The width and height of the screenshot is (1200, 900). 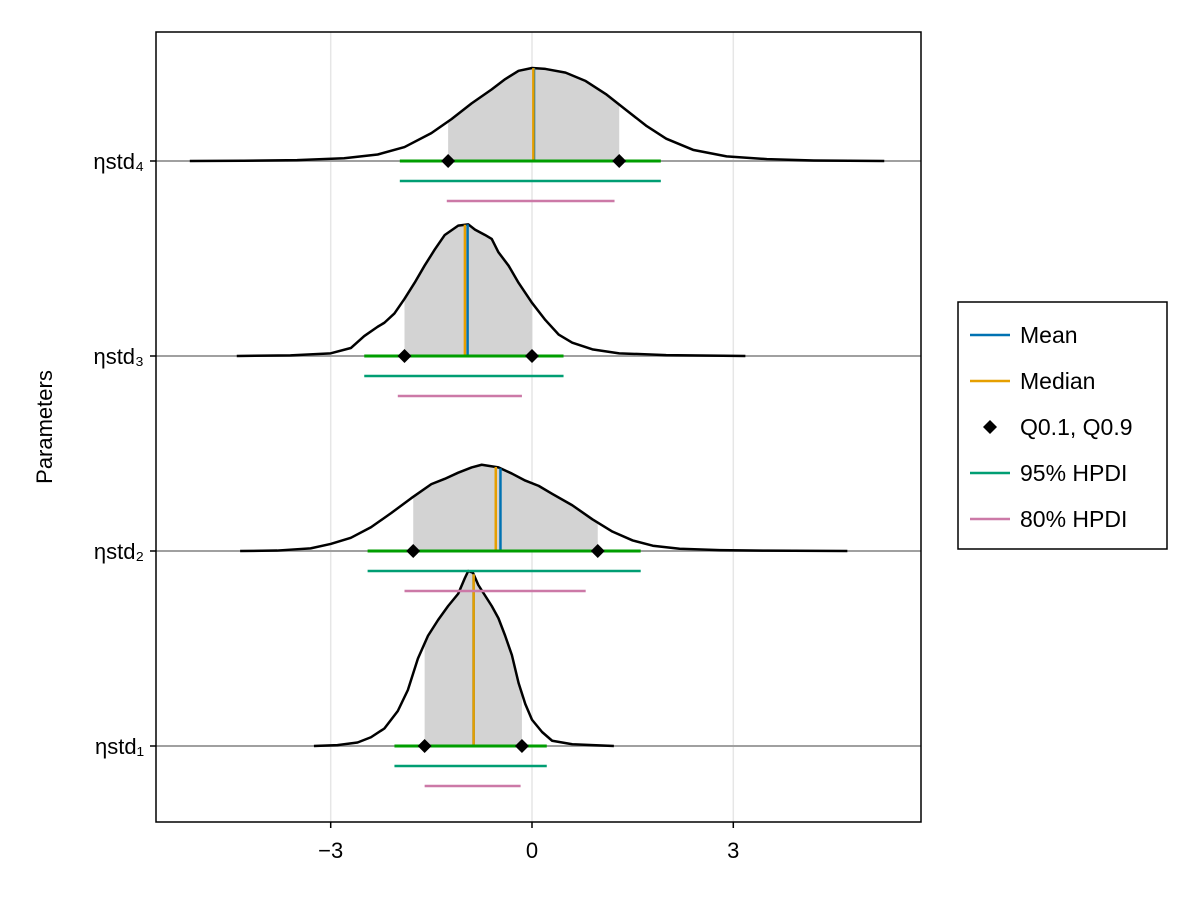 What do you see at coordinates (1073, 473) in the screenshot?
I see `legend-label-hpdi95: 95% HPDI` at bounding box center [1073, 473].